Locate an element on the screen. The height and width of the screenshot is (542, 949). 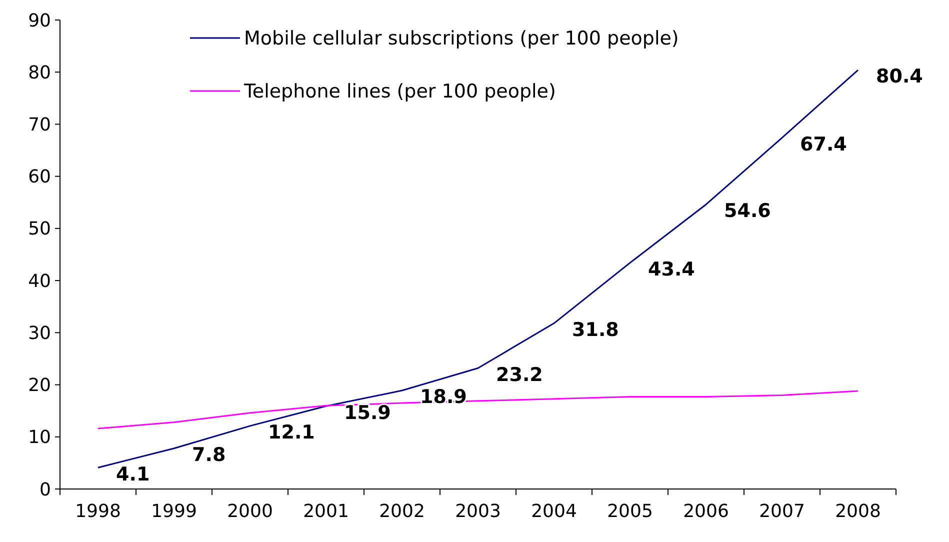
y-tick-label: 70 is located at coordinates (39, 125).